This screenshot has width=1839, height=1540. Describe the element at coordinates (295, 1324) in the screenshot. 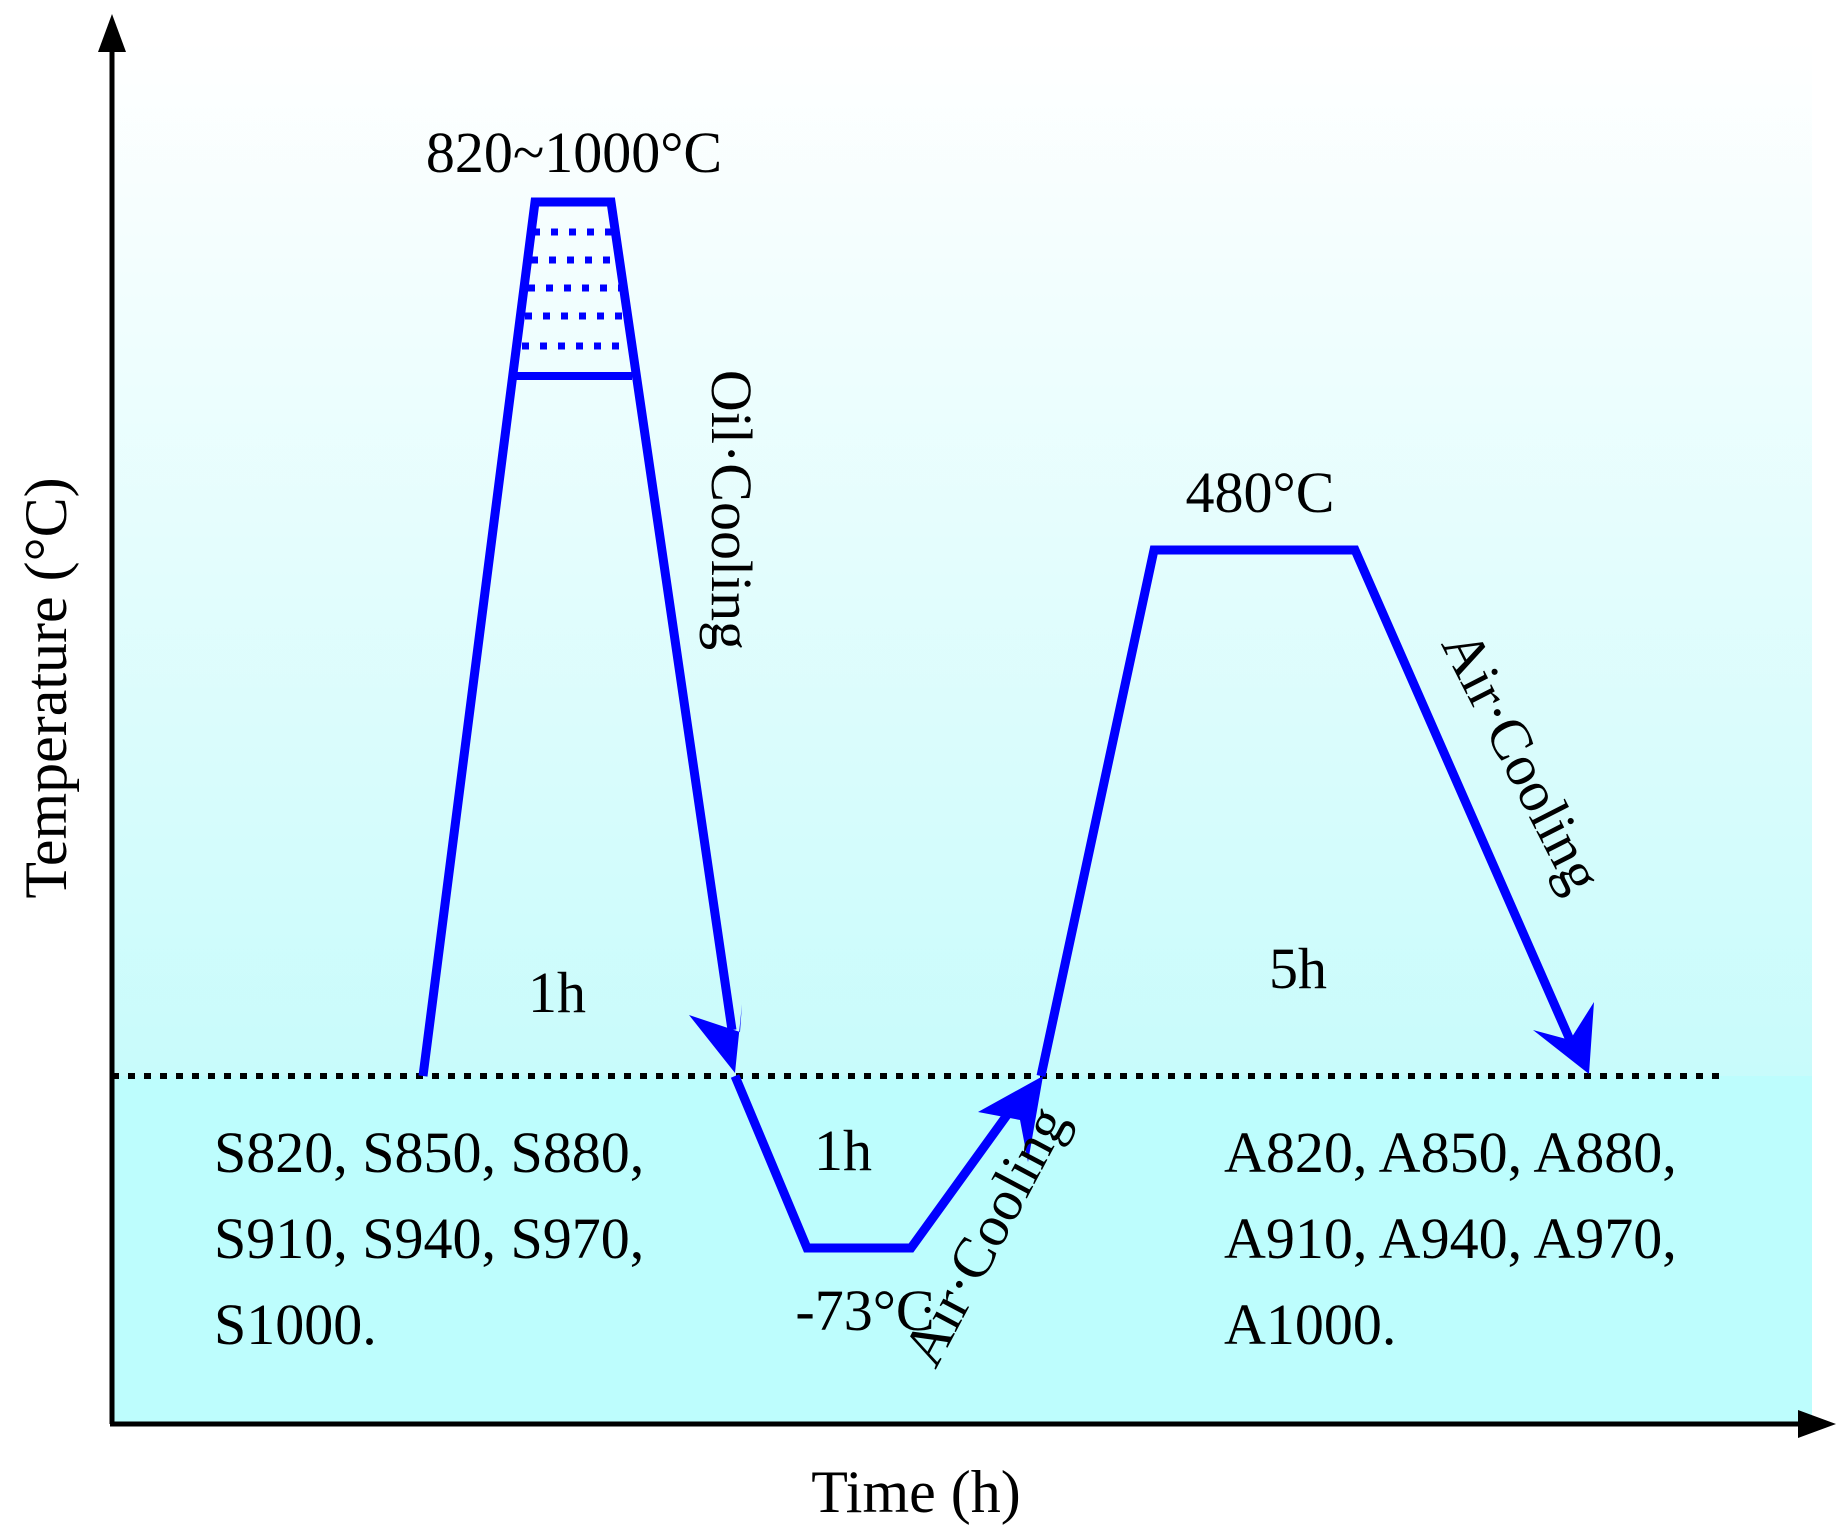

I see `s-group-line-3: S1000.` at that location.